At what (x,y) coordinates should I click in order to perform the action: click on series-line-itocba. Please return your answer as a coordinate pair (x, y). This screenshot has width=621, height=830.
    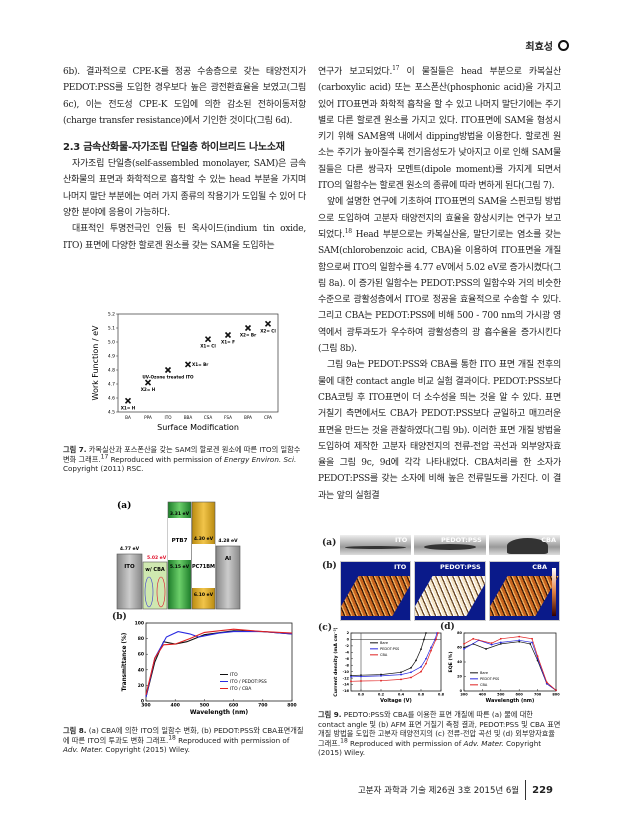
    Looking at the image, I should click on (219, 661).